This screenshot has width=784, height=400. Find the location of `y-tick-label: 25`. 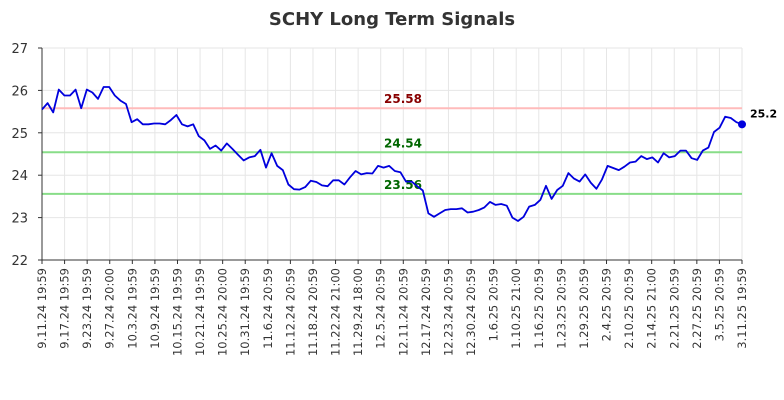

y-tick-label: 25 is located at coordinates (19, 134).